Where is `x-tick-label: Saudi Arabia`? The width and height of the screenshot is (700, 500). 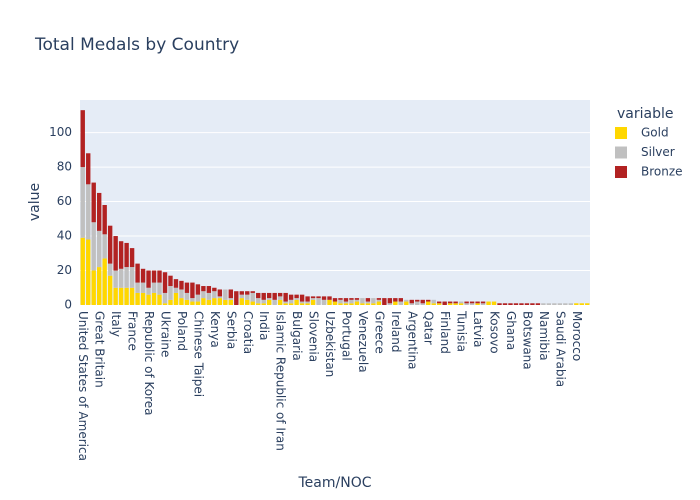 x-tick-label: Saudi Arabia is located at coordinates (560, 349).